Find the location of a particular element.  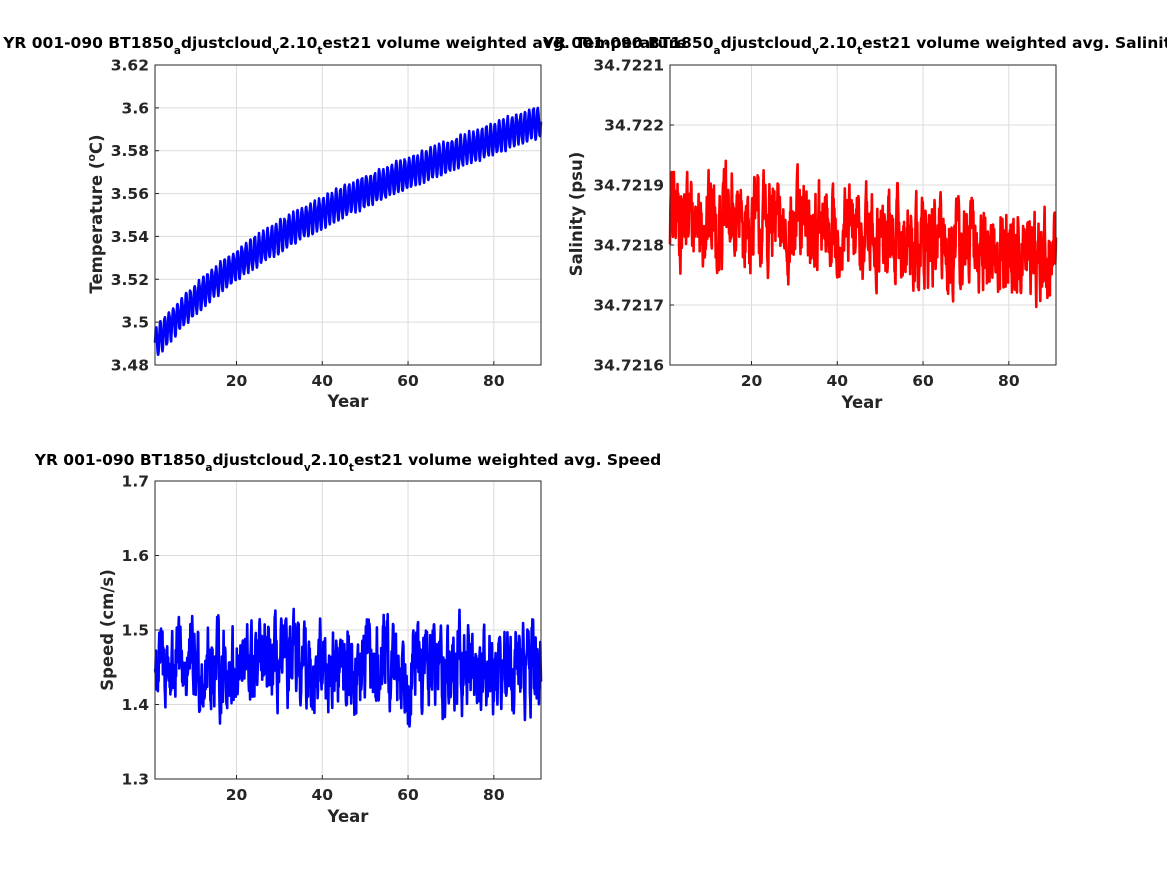

temperature-y-tick-label: 3.52 is located at coordinates (130, 280).